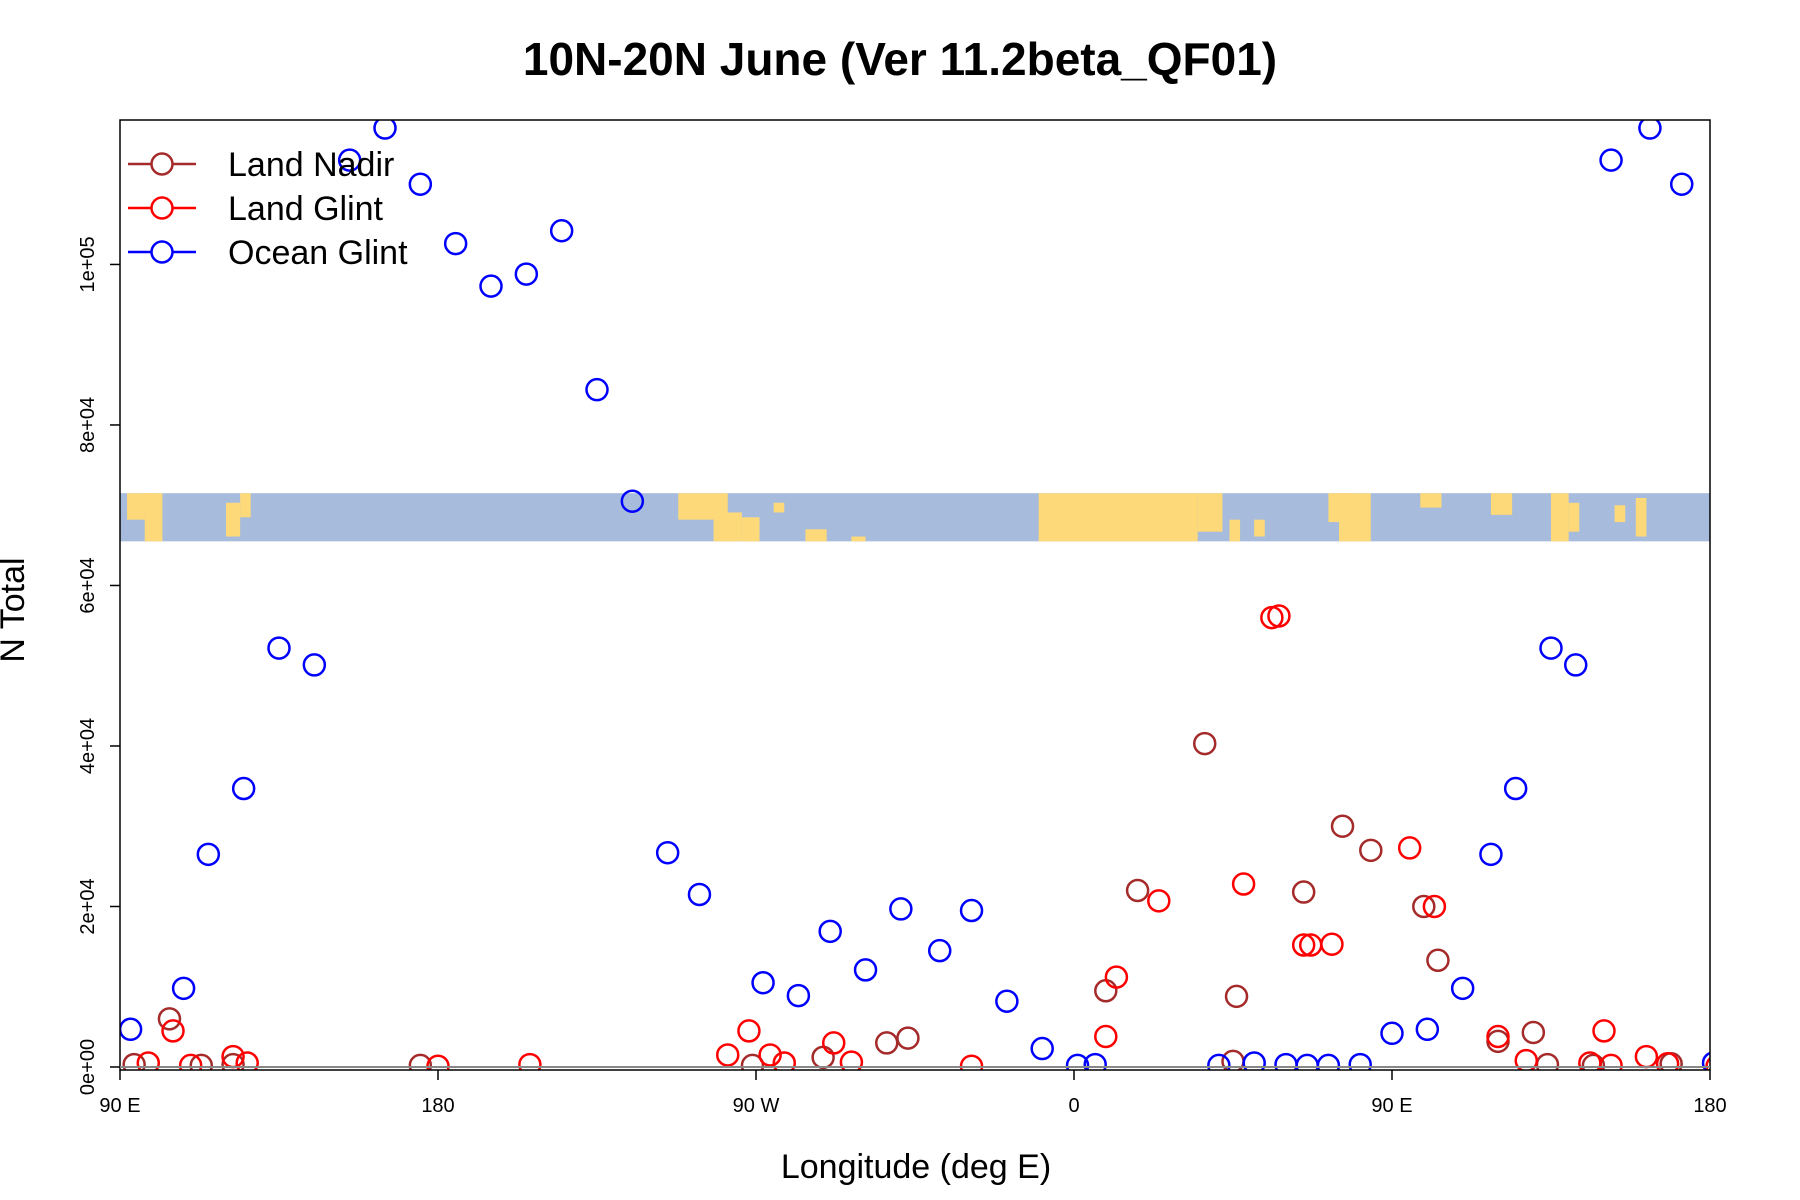  Describe the element at coordinates (162, 164) in the screenshot. I see `land-nadir-legend-marker` at that location.